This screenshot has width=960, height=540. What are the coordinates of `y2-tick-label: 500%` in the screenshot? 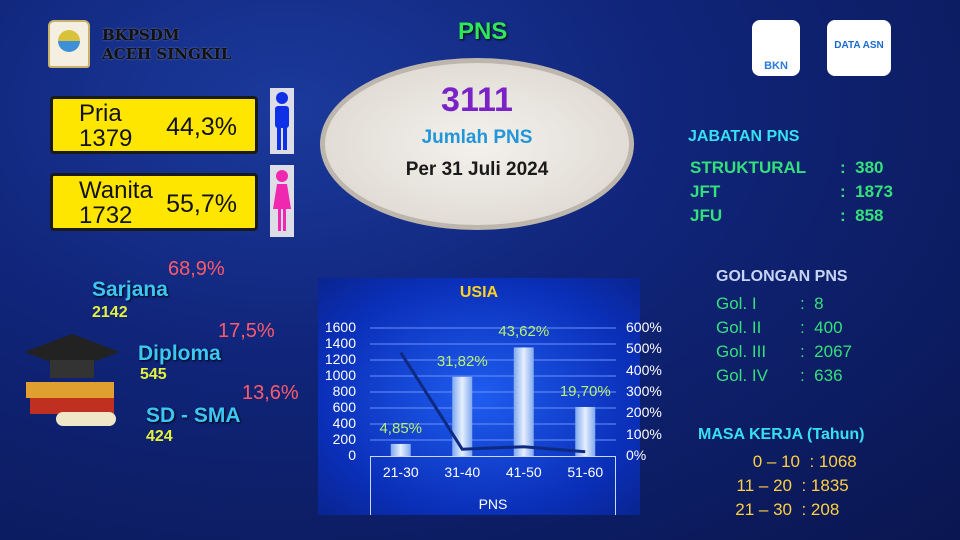 It's located at (644, 348).